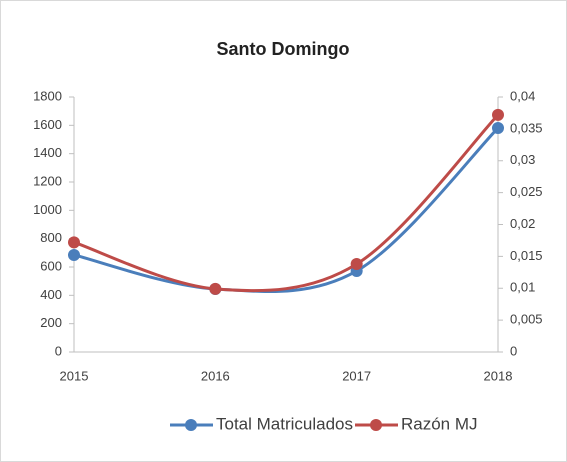  Describe the element at coordinates (526, 255) in the screenshot. I see `y2-tick-label: 0,015` at that location.